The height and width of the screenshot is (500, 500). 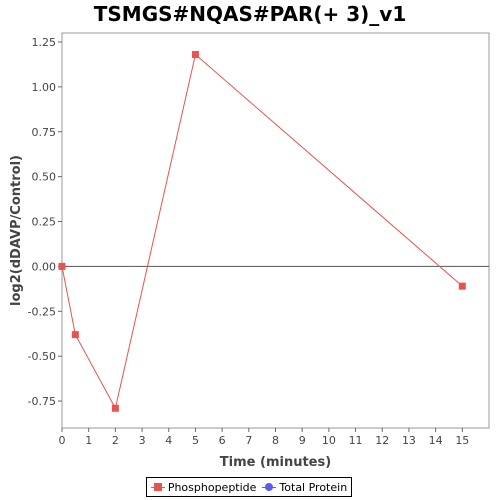 I want to click on legend-item-phosphopeptide: Phosphopeptide, so click(x=203, y=487).